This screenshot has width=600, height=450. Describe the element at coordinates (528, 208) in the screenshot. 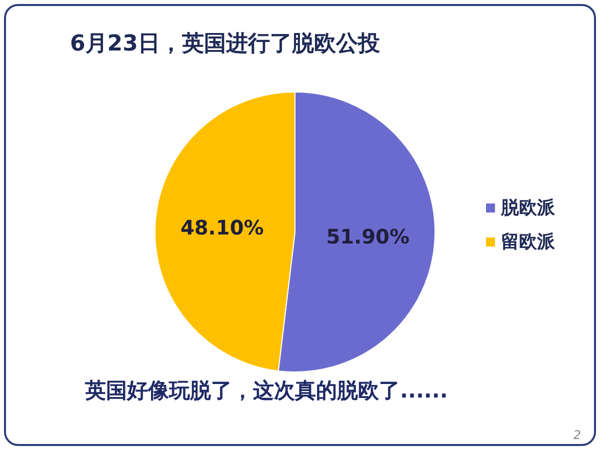

I see `legend-label: 脱欧派` at that location.